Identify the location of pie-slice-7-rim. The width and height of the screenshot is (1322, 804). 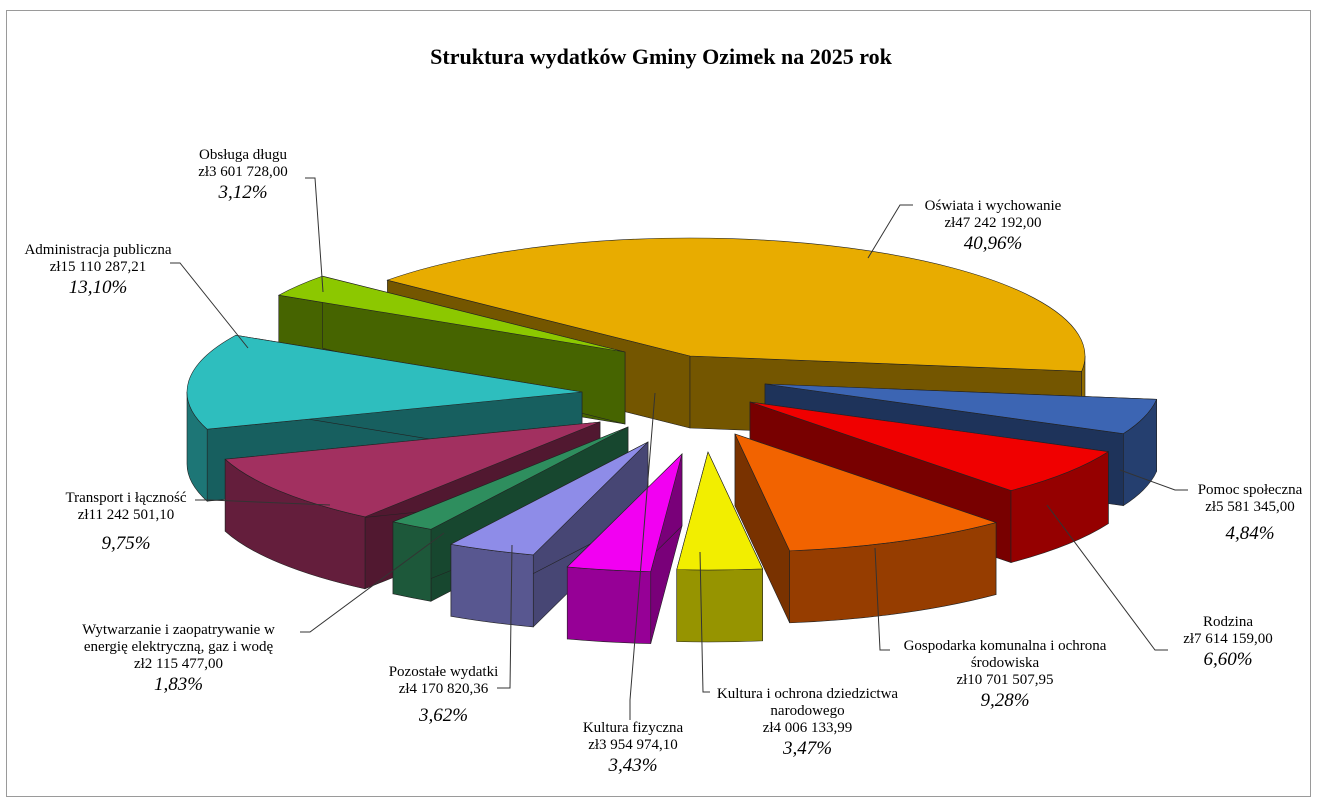
(492, 585).